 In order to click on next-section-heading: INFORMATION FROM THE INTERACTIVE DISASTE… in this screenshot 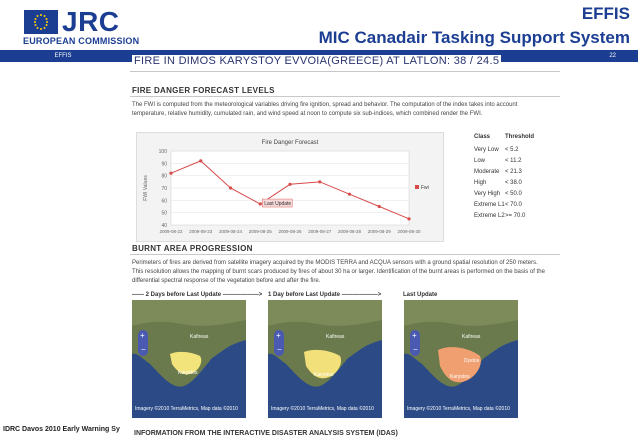, I will do `click(266, 433)`.